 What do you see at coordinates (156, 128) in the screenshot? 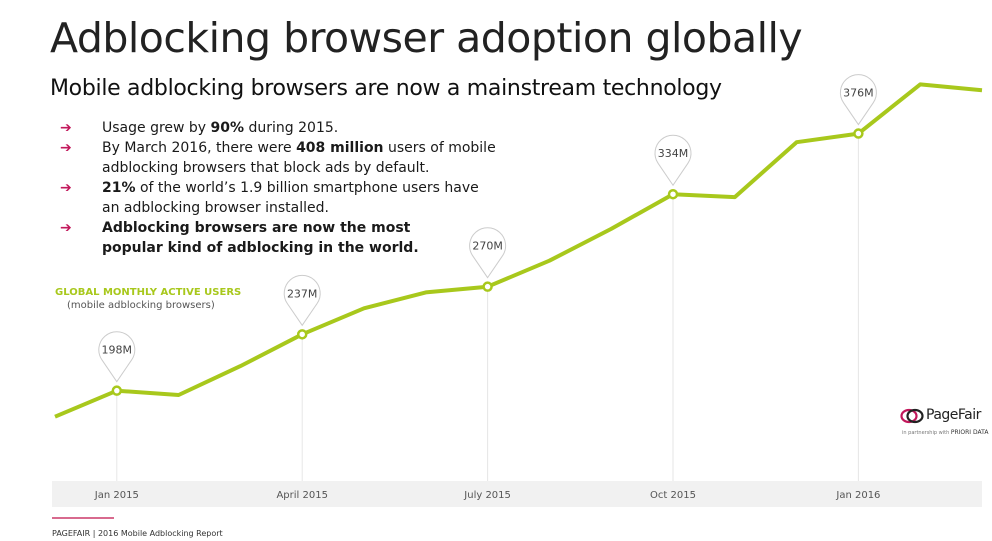
I see `bullet-text: Usage grew by` at bounding box center [156, 128].